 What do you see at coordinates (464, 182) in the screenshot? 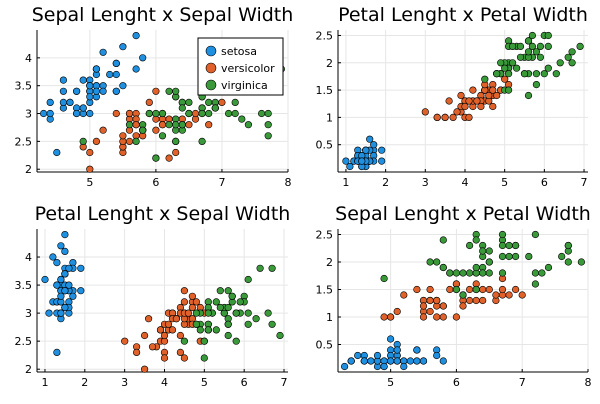
I see `x-tick-label: 4` at bounding box center [464, 182].